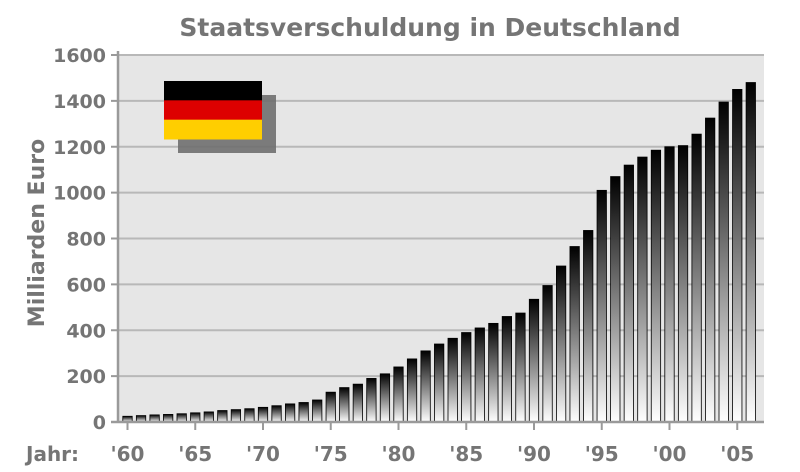 The height and width of the screenshot is (472, 800). I want to click on bar-1999, so click(656, 286).